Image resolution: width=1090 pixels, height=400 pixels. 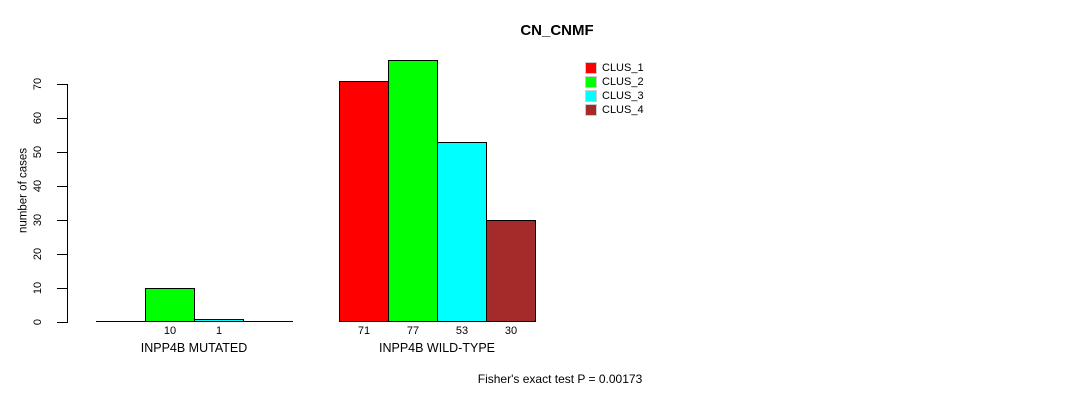 What do you see at coordinates (38, 152) in the screenshot?
I see `y-tick-label: 50` at bounding box center [38, 152].